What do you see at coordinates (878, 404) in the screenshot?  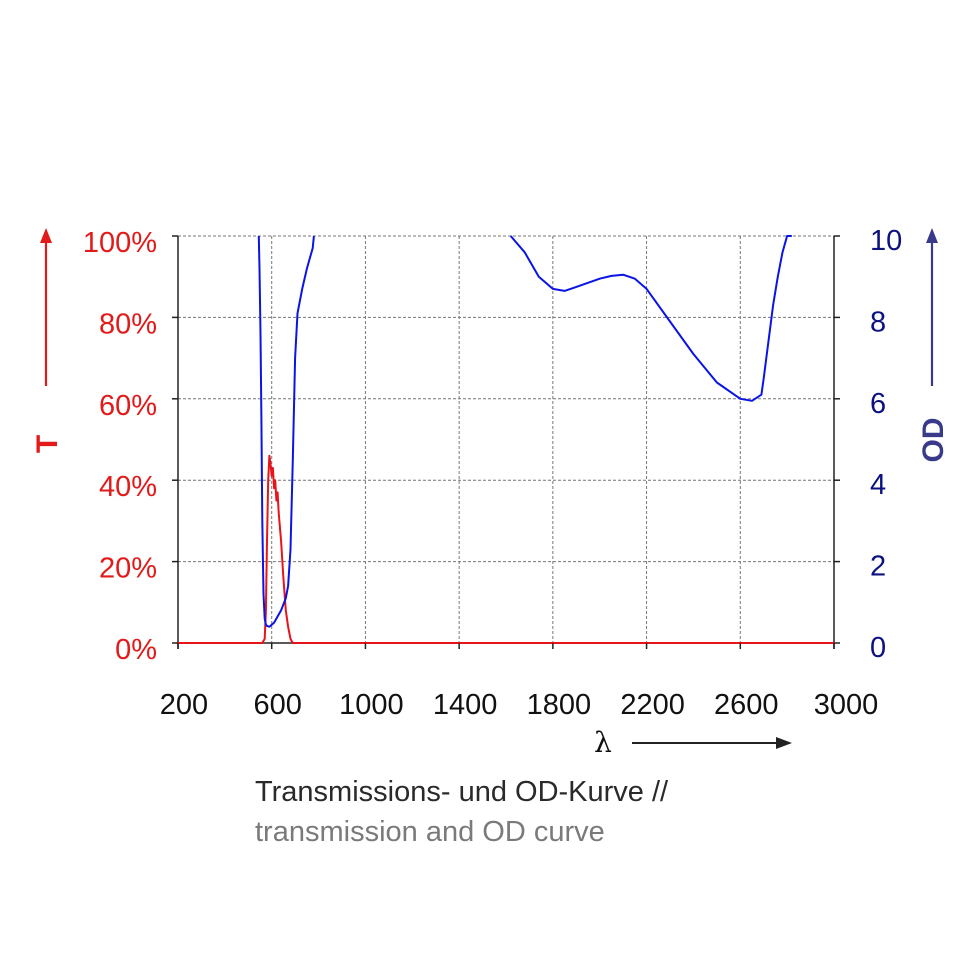 I see `right-tick-label: 6` at bounding box center [878, 404].